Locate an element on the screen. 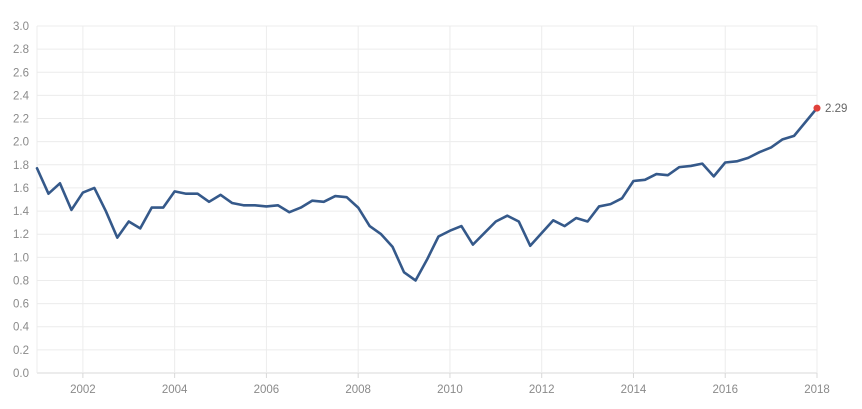 This screenshot has width=862, height=409. y-tick-label: 2.2 is located at coordinates (21, 120).